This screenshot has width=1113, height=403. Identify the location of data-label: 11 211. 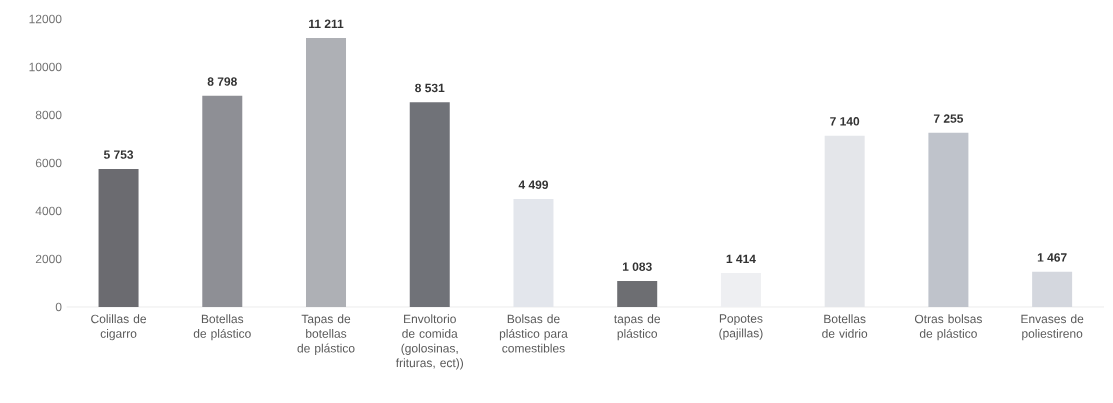
(326, 23).